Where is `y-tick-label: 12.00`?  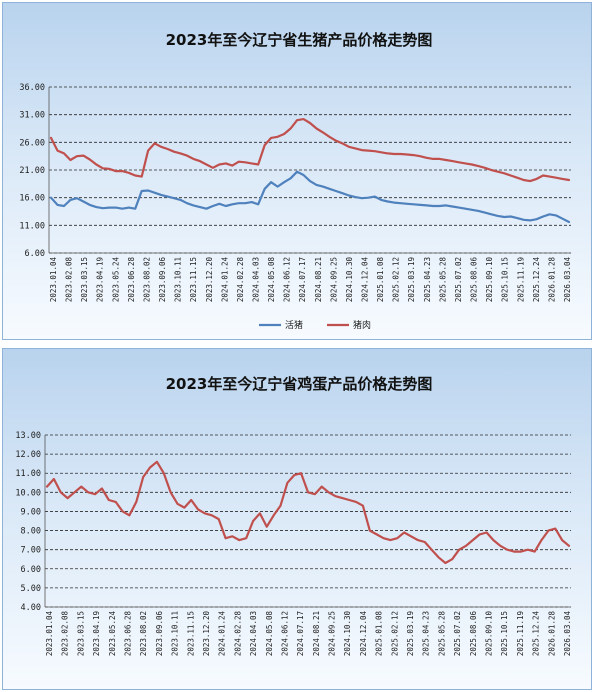 y-tick-label: 12.00 is located at coordinates (28, 455).